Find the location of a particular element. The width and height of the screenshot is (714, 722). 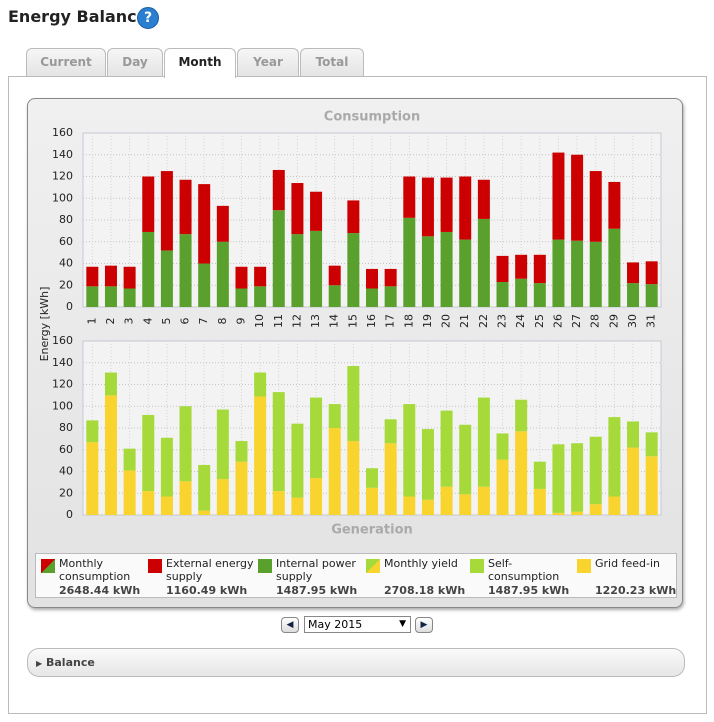

x-tick-label: 10 is located at coordinates (259, 321).